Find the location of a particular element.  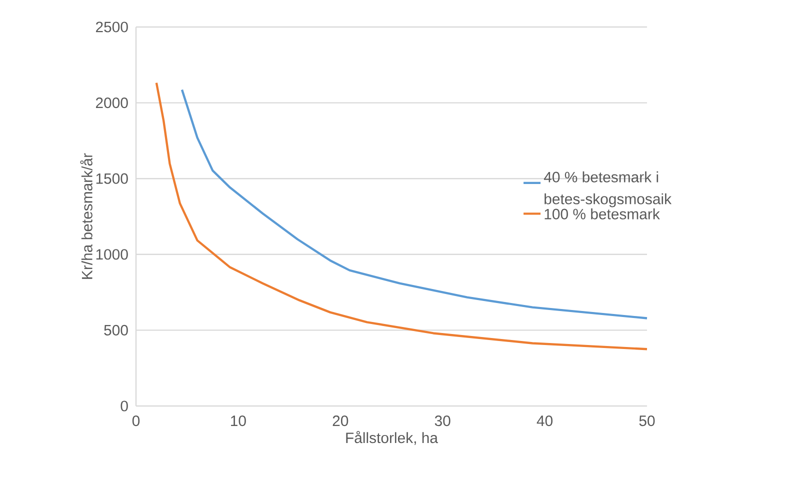

x-tick-label: 40 is located at coordinates (544, 421).